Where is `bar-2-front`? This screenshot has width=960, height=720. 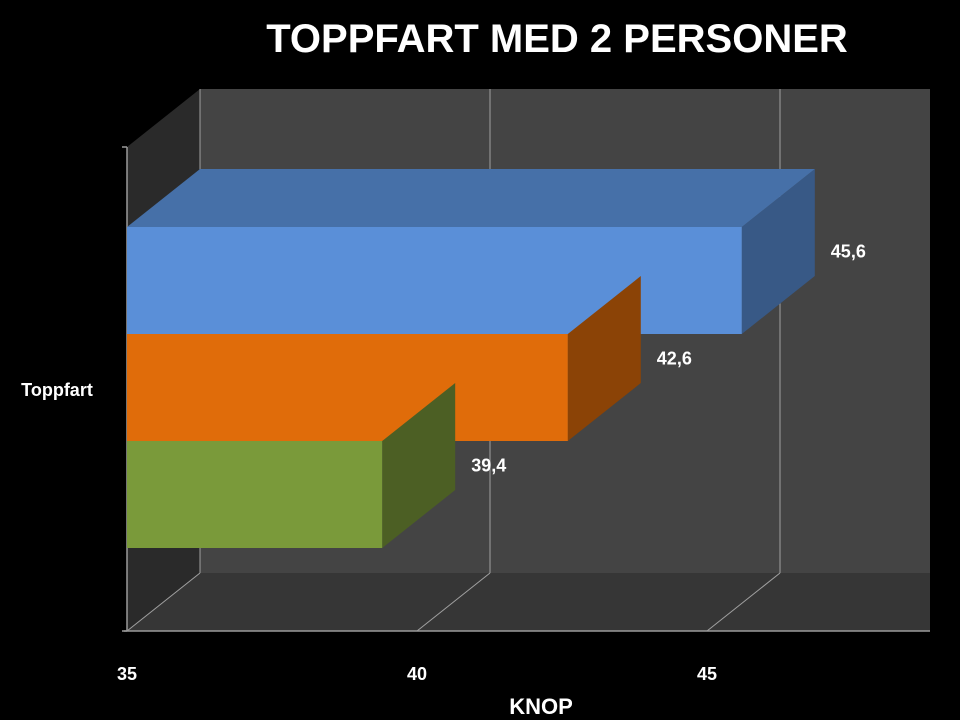 bar-2-front is located at coordinates (255, 494).